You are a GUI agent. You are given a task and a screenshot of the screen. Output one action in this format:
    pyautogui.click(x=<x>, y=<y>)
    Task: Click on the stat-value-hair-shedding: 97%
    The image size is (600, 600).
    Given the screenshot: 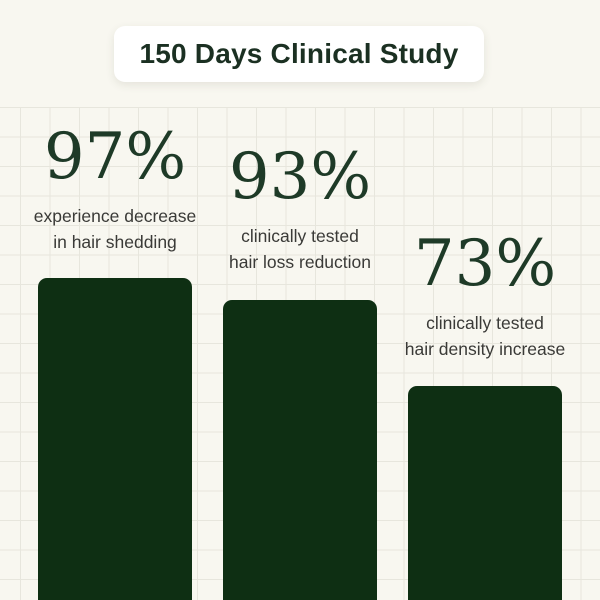 What is the action you would take?
    pyautogui.click(x=115, y=157)
    